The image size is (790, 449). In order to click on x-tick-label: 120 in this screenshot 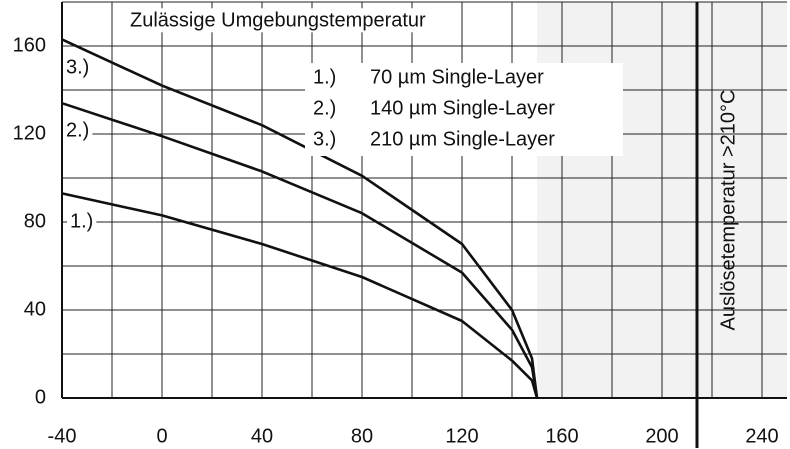, I will do `click(461, 436)`.